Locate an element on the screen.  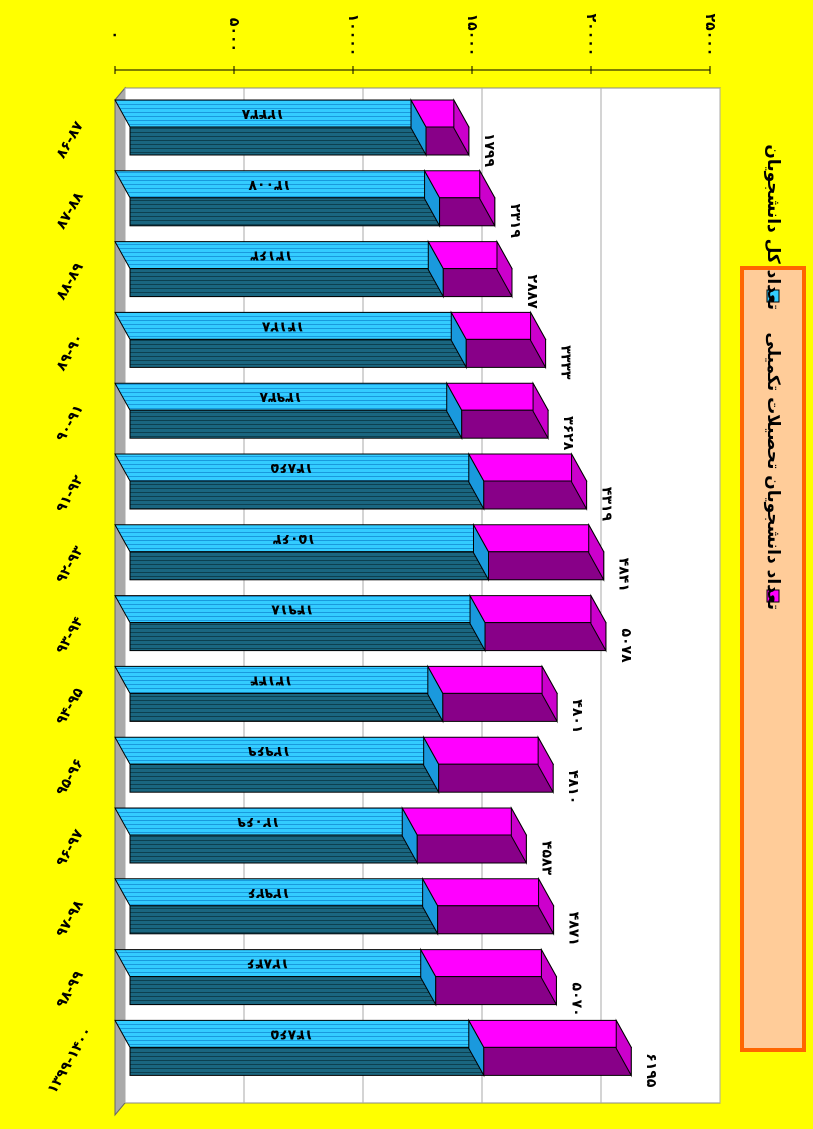
y-tick-label: ۸۷-۸۸ is located at coordinates (70, 210).